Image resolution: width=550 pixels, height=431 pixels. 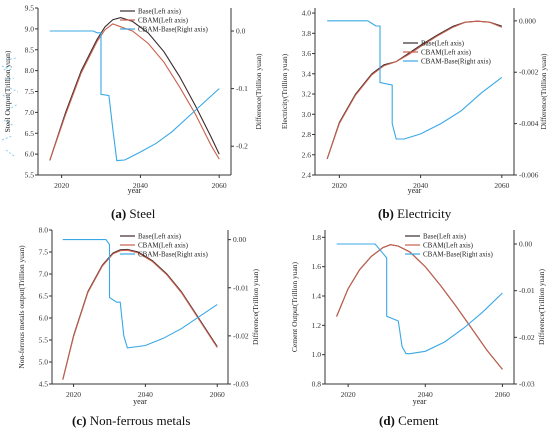 What do you see at coordinates (141, 213) in the screenshot?
I see `caption-text: Steel` at bounding box center [141, 213].